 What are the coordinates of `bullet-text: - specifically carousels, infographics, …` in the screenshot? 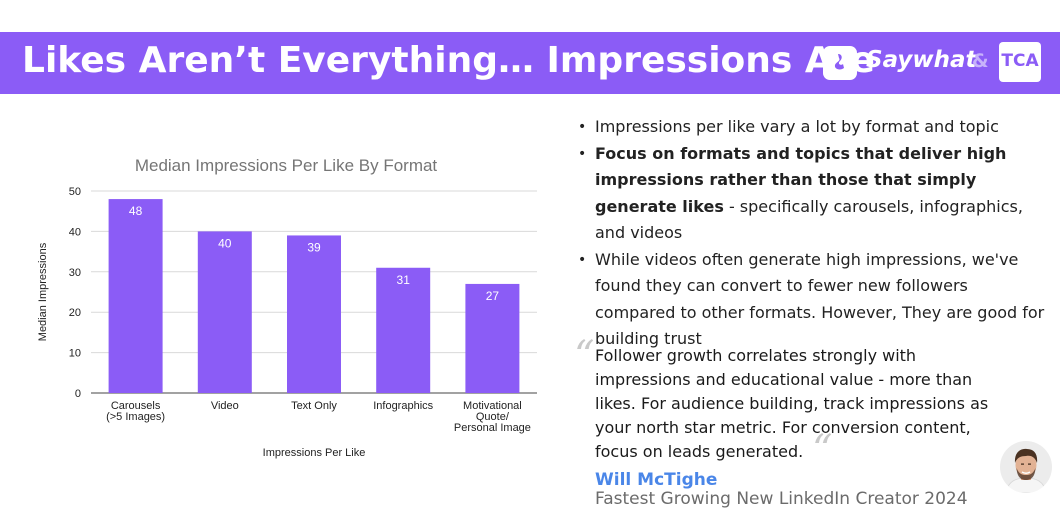 It's located at (809, 219).